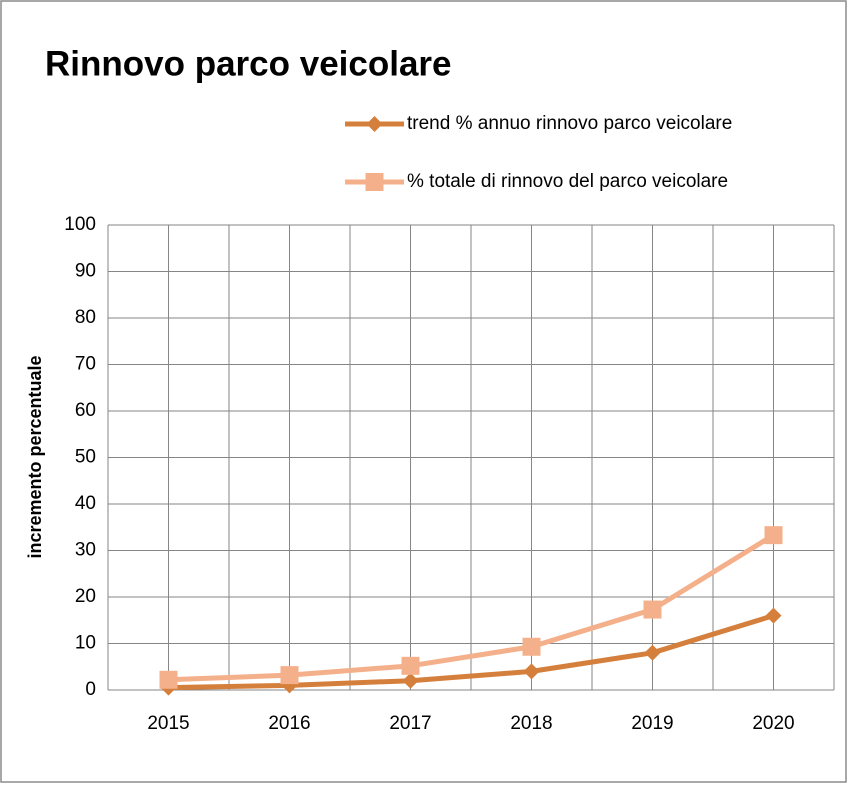  What do you see at coordinates (531, 723) in the screenshot?
I see `x-tick-label: 2018` at bounding box center [531, 723].